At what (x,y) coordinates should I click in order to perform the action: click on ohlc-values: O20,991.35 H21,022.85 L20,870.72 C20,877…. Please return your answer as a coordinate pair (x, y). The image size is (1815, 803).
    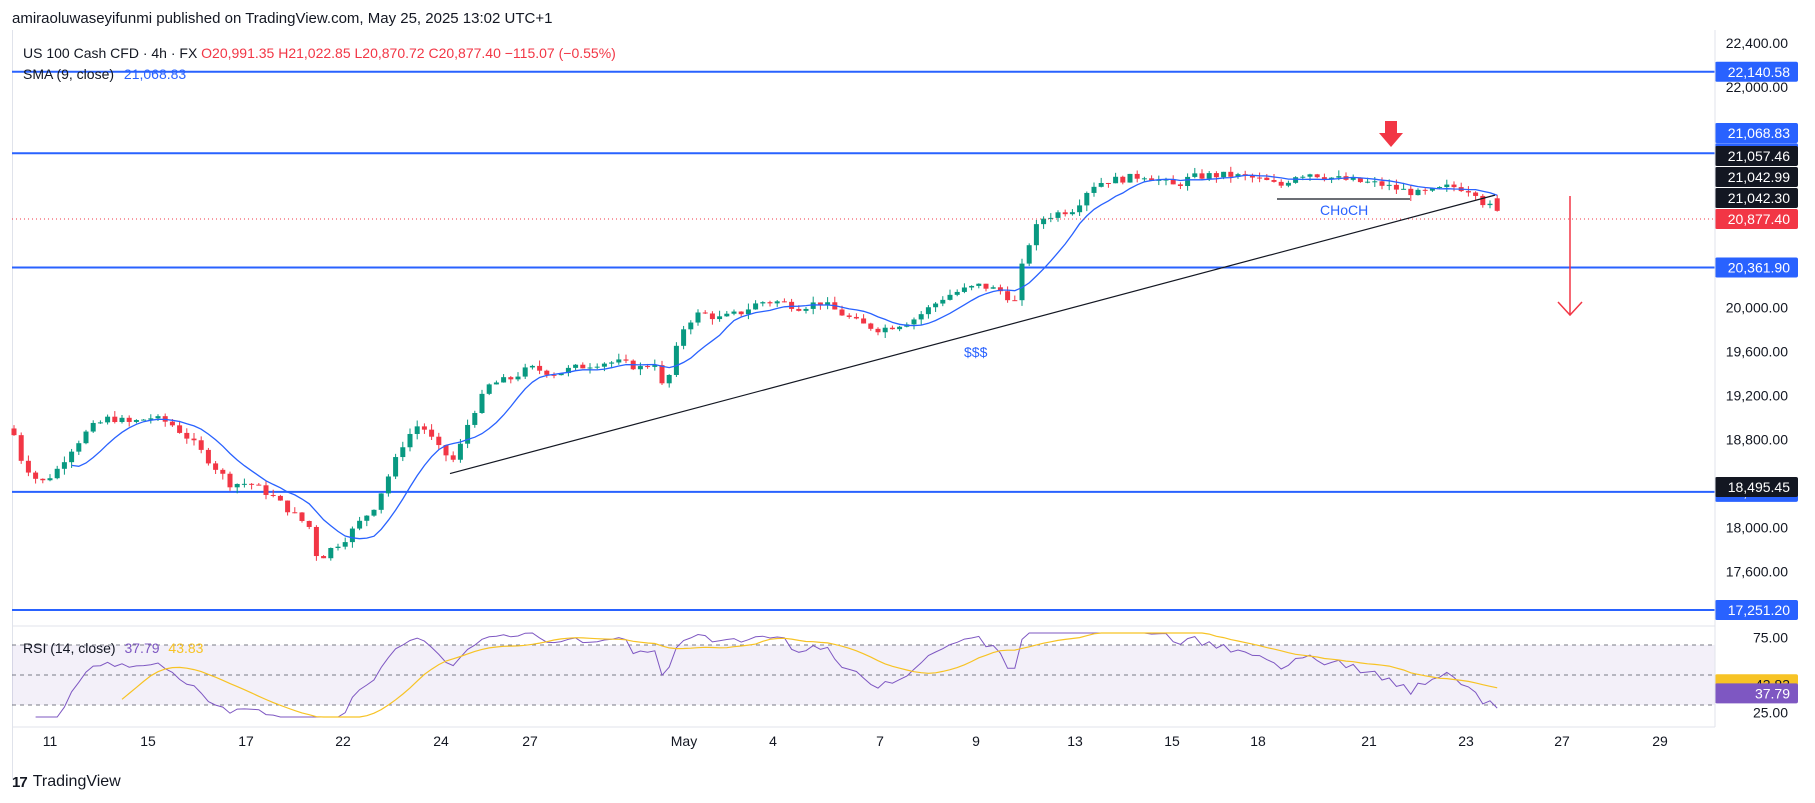
    Looking at the image, I should click on (408, 53).